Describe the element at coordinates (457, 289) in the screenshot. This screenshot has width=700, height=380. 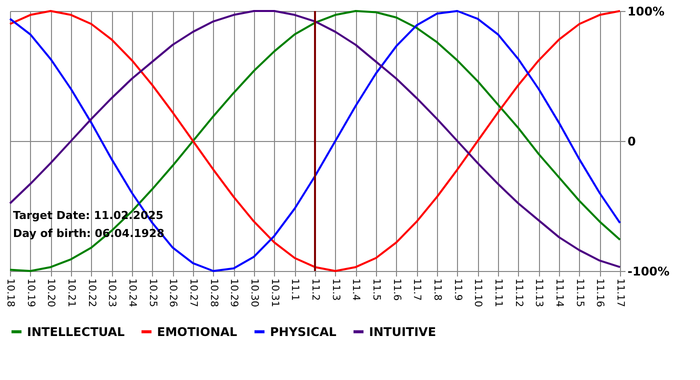
I see `x-tick-label: 11.9` at that location.